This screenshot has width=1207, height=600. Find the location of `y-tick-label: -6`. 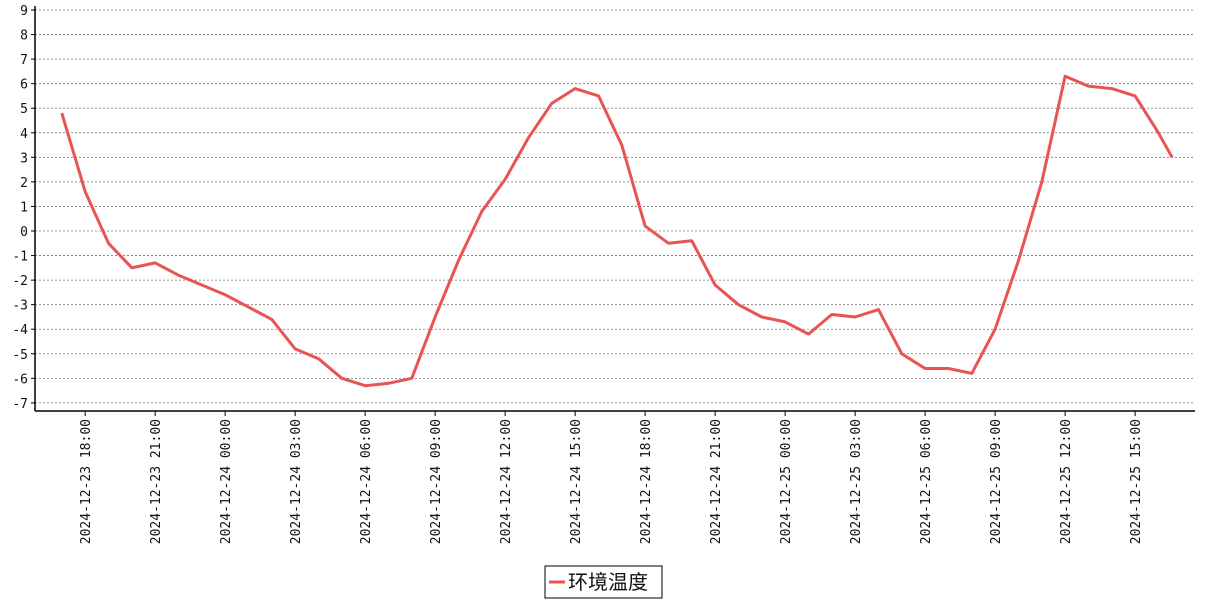

y-tick-label: -6 is located at coordinates (20, 379).